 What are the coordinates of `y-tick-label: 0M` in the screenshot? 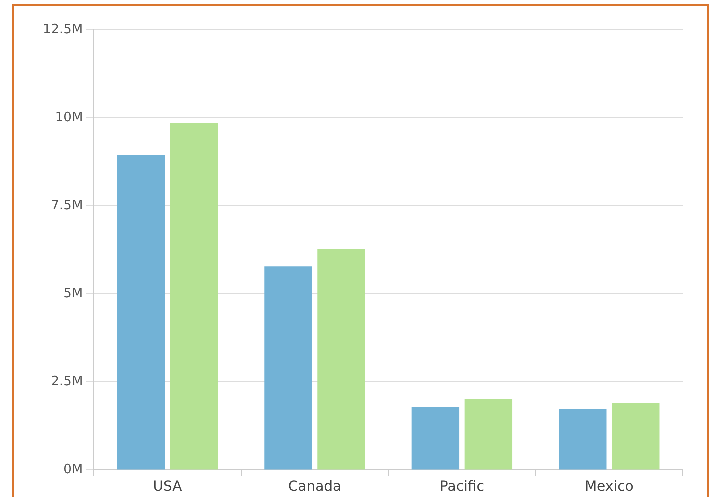 It's located at (74, 470).